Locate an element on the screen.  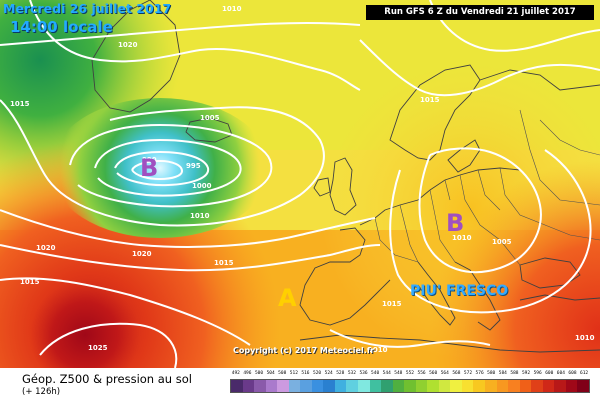
isobar-1010-south is located at coordinates (188, 228).